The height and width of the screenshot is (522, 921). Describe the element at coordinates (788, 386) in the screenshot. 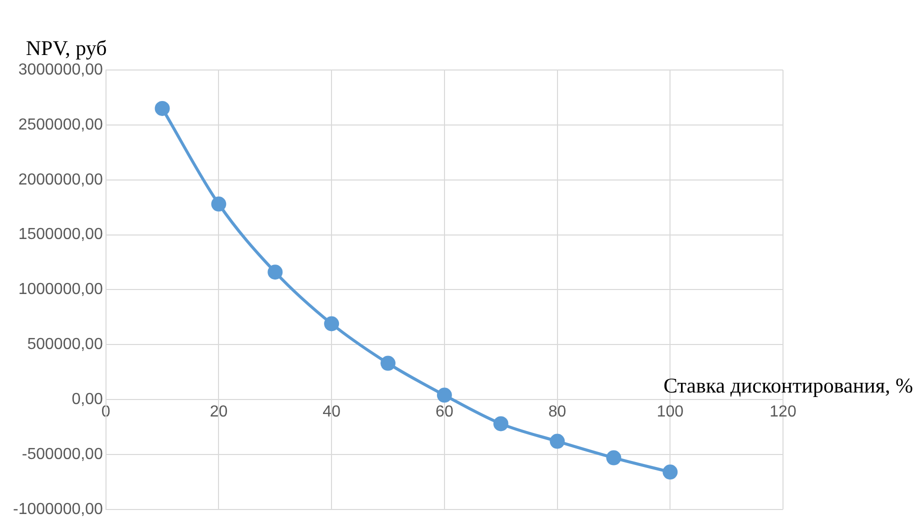

I see `x-axis-title: Ставка дисконтирования, %` at that location.